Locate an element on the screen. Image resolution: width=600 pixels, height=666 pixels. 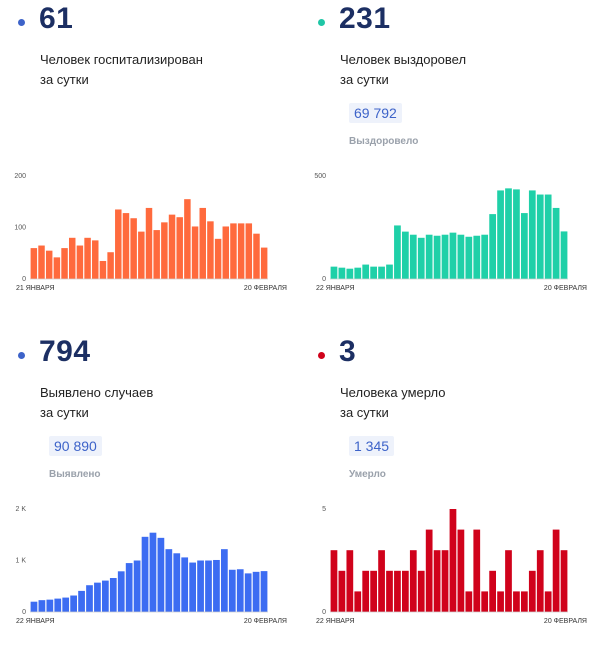
y-tick-label: 500 is located at coordinates (320, 176).